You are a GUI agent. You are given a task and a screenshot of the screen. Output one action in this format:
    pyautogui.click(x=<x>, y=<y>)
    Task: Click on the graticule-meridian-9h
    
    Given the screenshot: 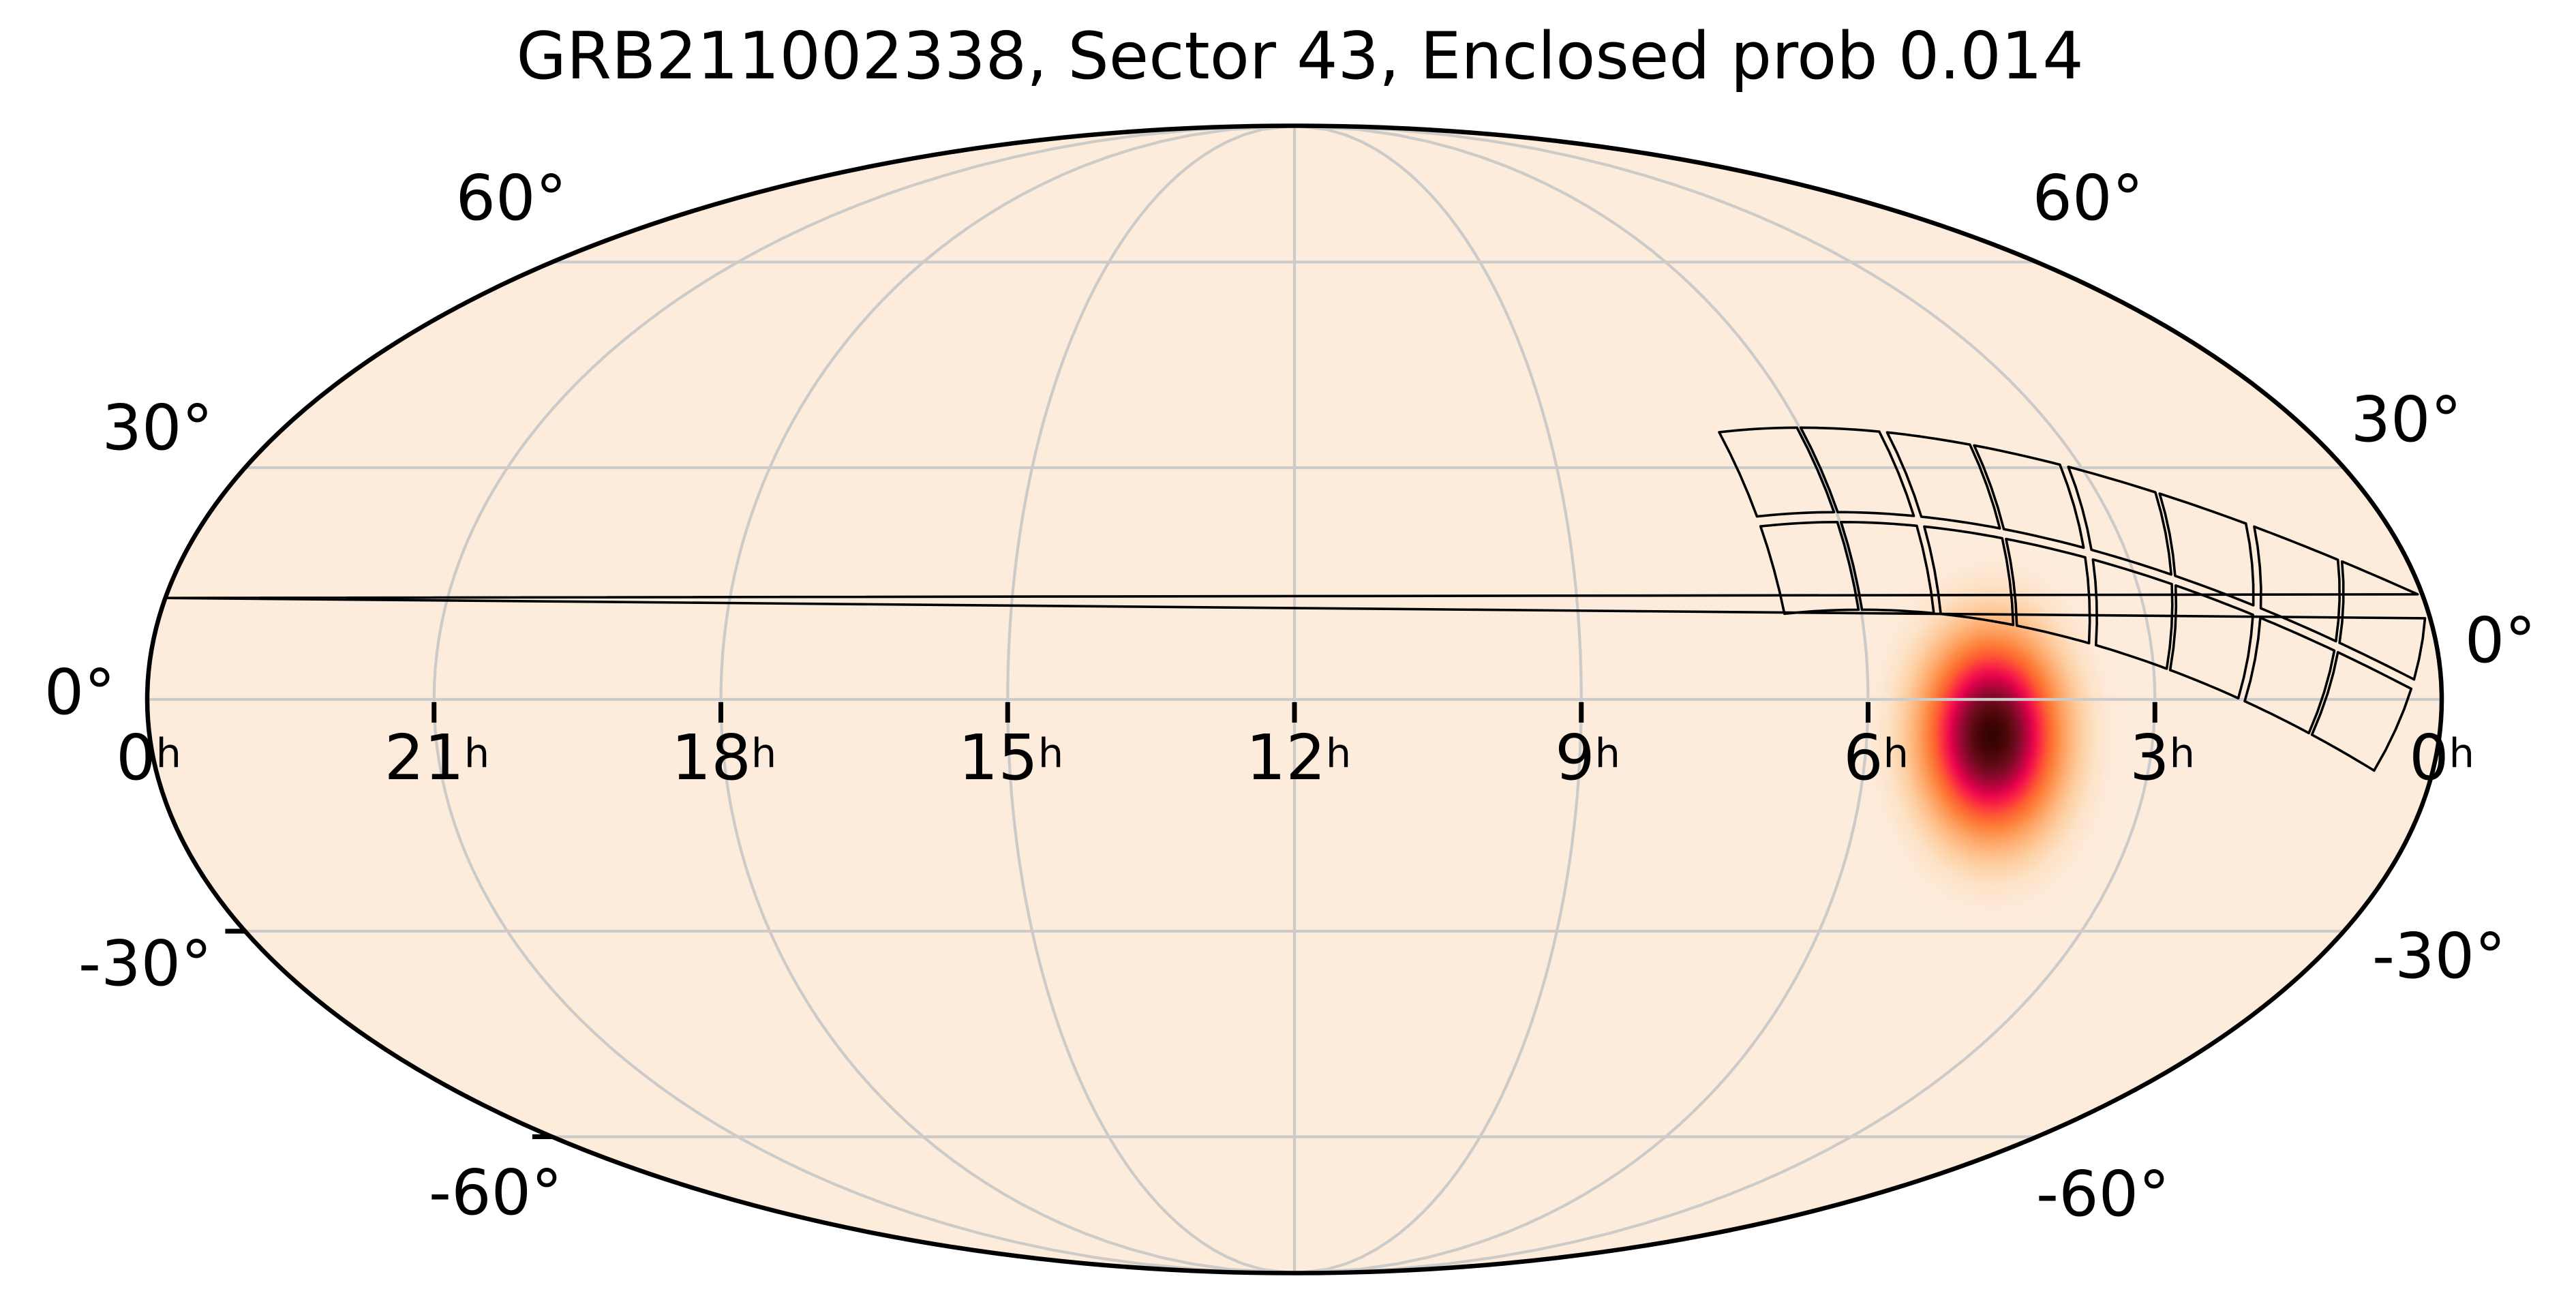 What is the action you would take?
    pyautogui.click(x=1439, y=700)
    